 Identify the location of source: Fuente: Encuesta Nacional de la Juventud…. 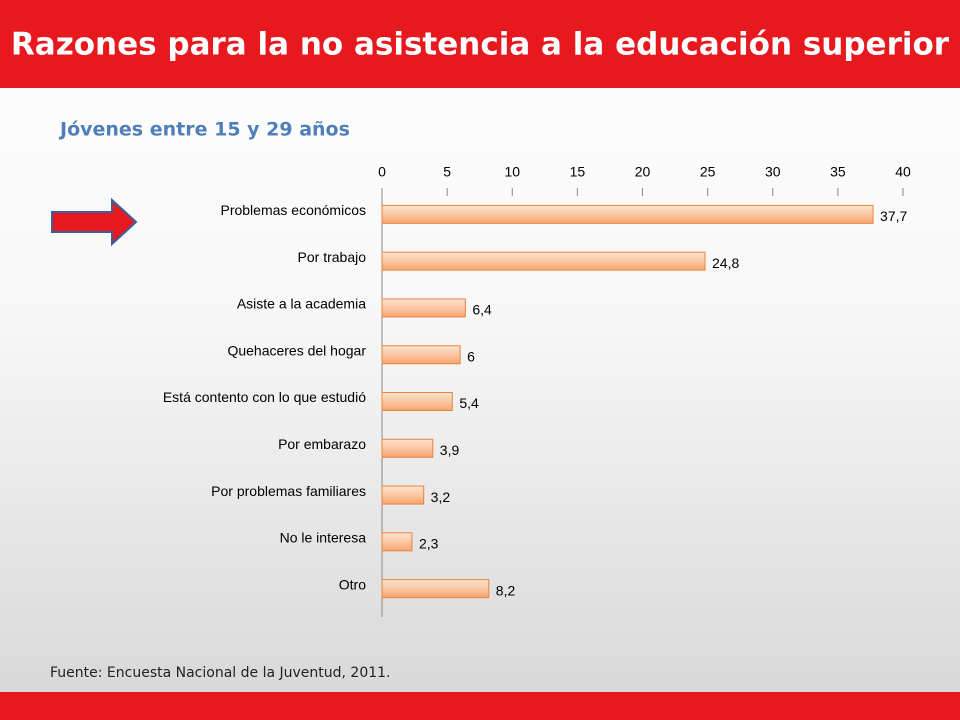
(220, 673).